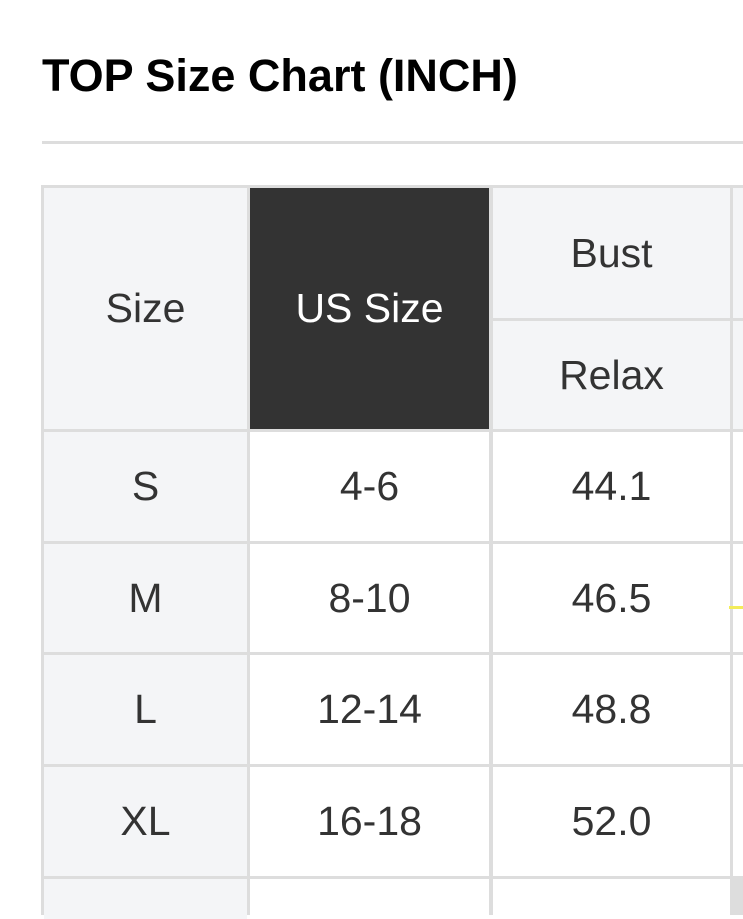 This screenshot has height=919, width=743. What do you see at coordinates (611, 486) in the screenshot?
I see `table-cell-bust: 44.1` at bounding box center [611, 486].